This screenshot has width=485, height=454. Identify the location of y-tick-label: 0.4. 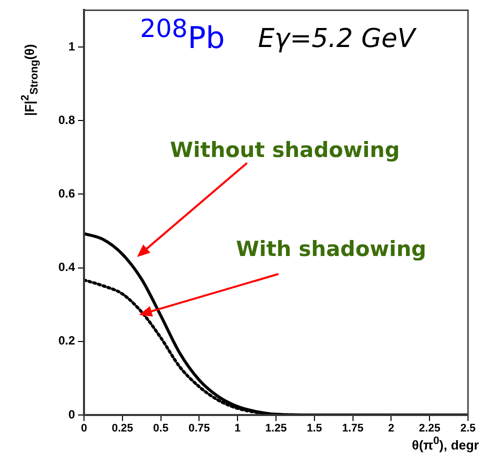
(67, 267).